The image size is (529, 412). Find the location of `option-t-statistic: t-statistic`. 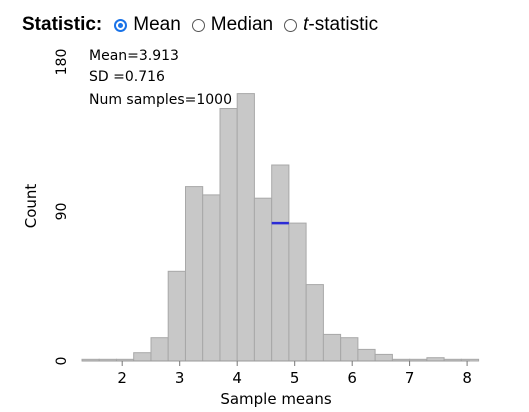

option-t-statistic: t-statistic is located at coordinates (331, 25).